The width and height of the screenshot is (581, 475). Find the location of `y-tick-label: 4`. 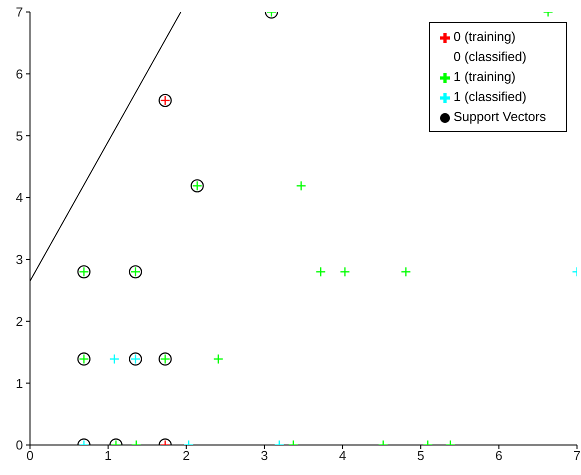

y-tick-label: 4 is located at coordinates (19, 198).